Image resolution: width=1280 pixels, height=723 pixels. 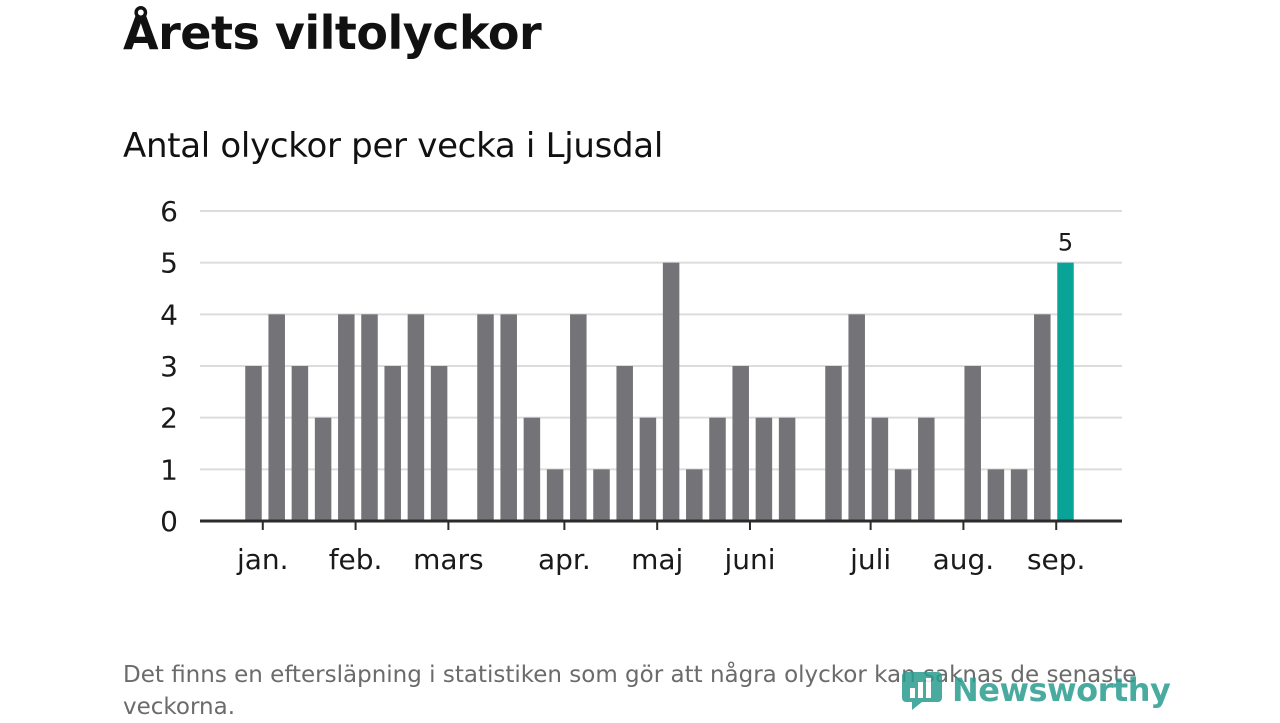 I want to click on y-tick-label: 5, so click(x=169, y=263).